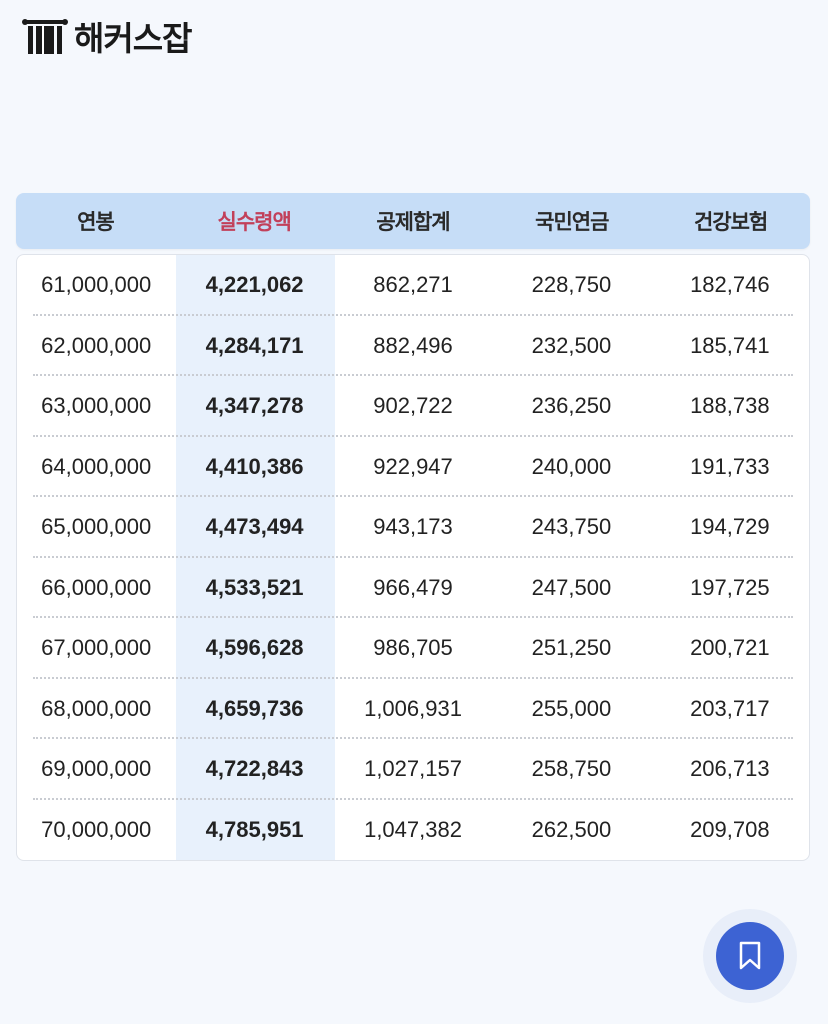 This screenshot has height=1024, width=828. I want to click on table-header: 연봉 실수령액 공제합계 국민연금 건강보험, so click(413, 221).